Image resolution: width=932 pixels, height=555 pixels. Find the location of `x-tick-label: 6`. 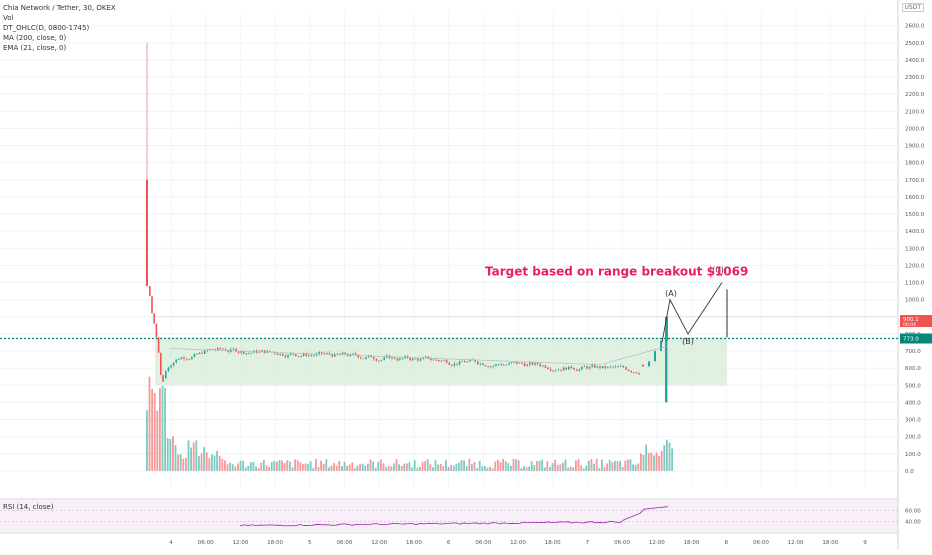

x-tick-label: 6 is located at coordinates (449, 543).